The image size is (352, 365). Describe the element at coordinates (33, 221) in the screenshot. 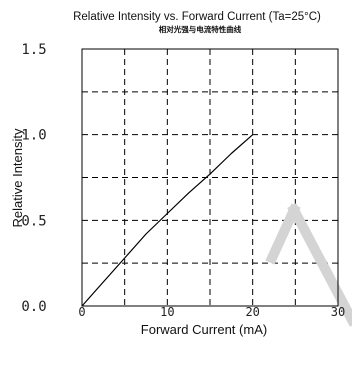

I see `y-tick-label: 0.5` at that location.